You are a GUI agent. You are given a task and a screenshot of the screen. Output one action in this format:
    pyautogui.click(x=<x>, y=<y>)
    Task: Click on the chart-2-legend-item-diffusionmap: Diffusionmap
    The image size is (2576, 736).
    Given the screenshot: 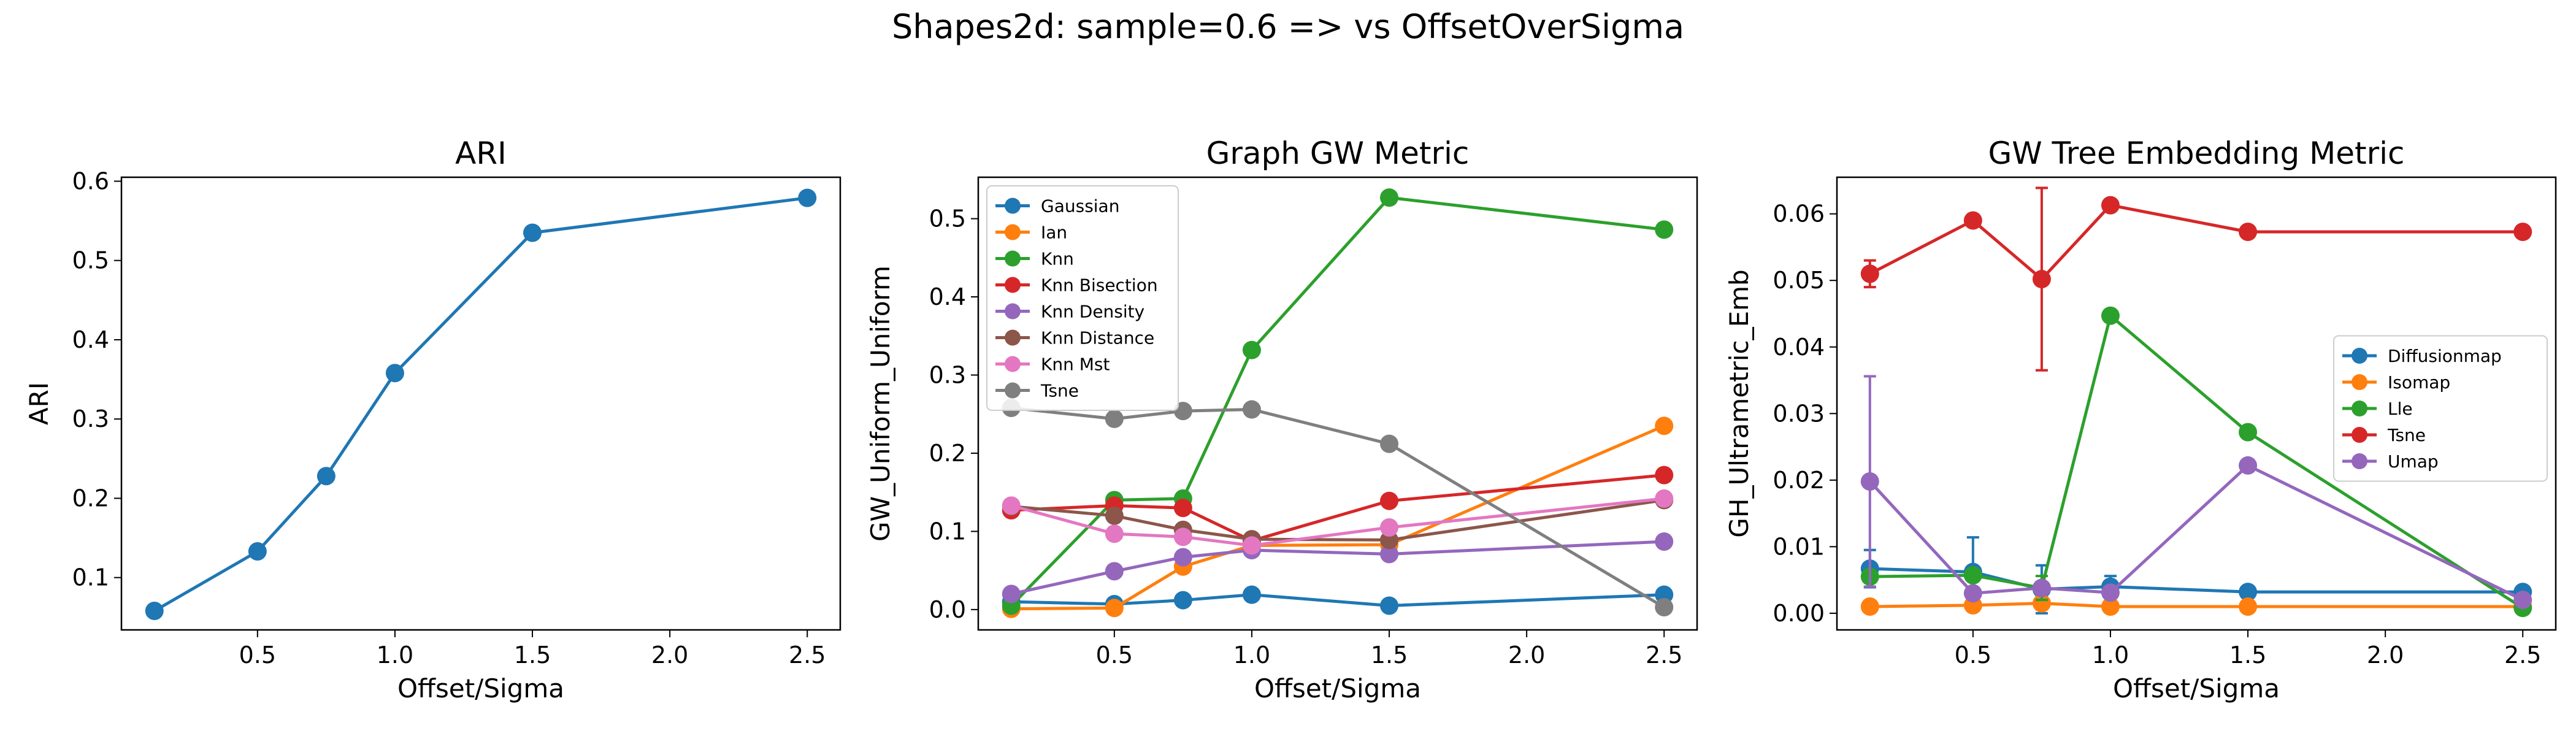 What is the action you would take?
    pyautogui.click(x=2422, y=356)
    